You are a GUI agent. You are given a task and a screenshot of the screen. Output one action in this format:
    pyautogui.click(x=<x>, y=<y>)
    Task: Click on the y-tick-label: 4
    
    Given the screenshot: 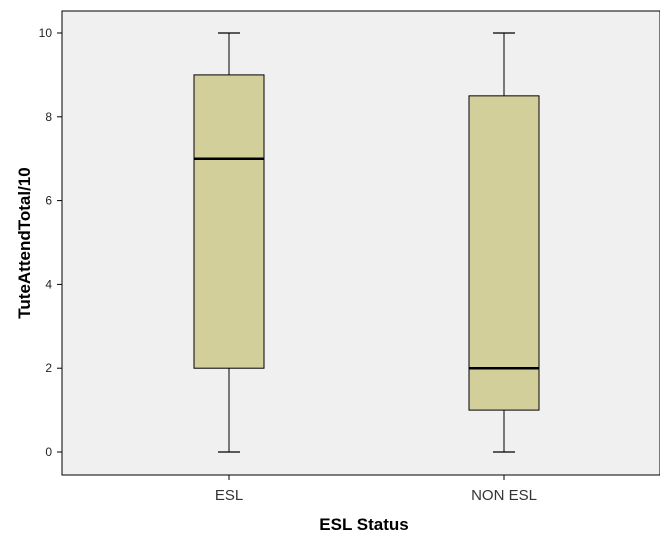 What is the action you would take?
    pyautogui.click(x=48, y=284)
    